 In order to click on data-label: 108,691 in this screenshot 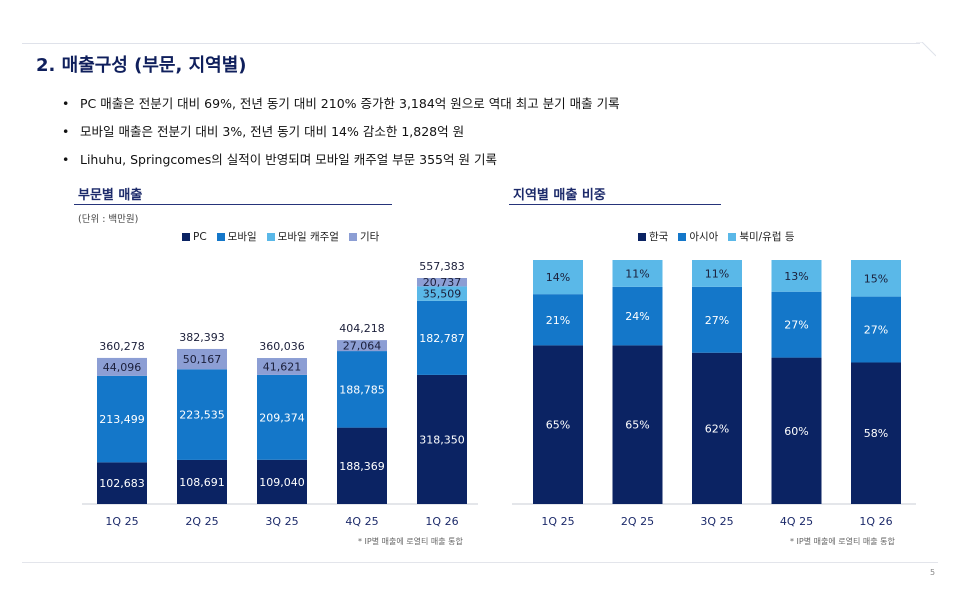, I will do `click(202, 482)`.